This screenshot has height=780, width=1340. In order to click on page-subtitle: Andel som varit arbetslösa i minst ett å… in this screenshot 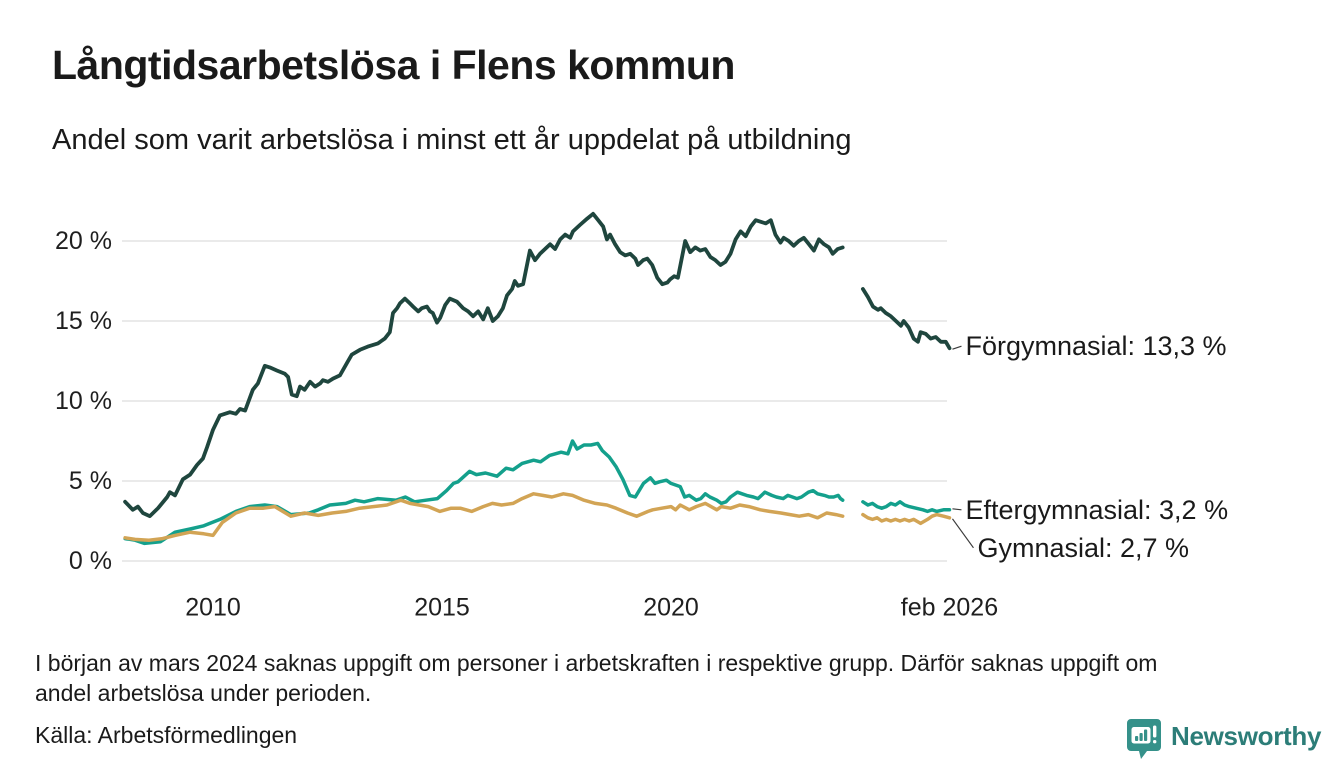, I will do `click(452, 140)`.